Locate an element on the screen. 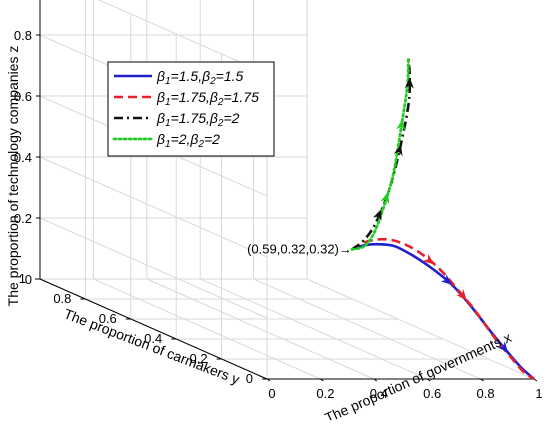 The height and width of the screenshot is (425, 550). legend-label-4: β1=2,β2=2 is located at coordinates (188, 140).